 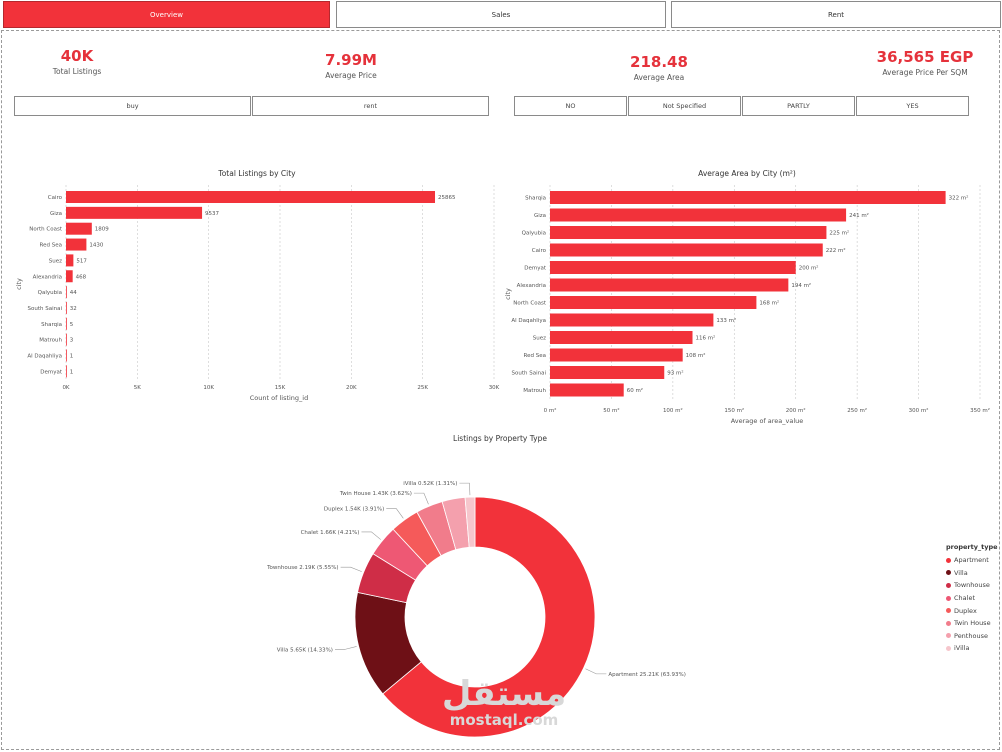 What do you see at coordinates (79, 228) in the screenshot?
I see `bar-north-coast` at bounding box center [79, 228].